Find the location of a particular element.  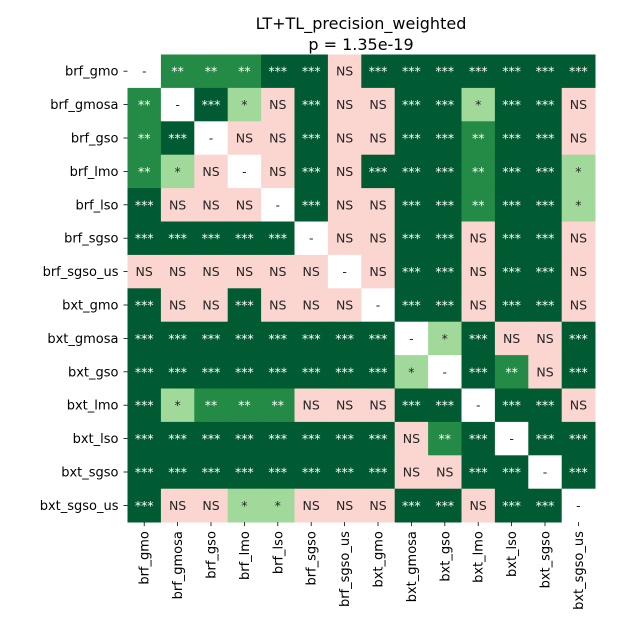

x-tick-label: brf_gso is located at coordinates (212, 555).